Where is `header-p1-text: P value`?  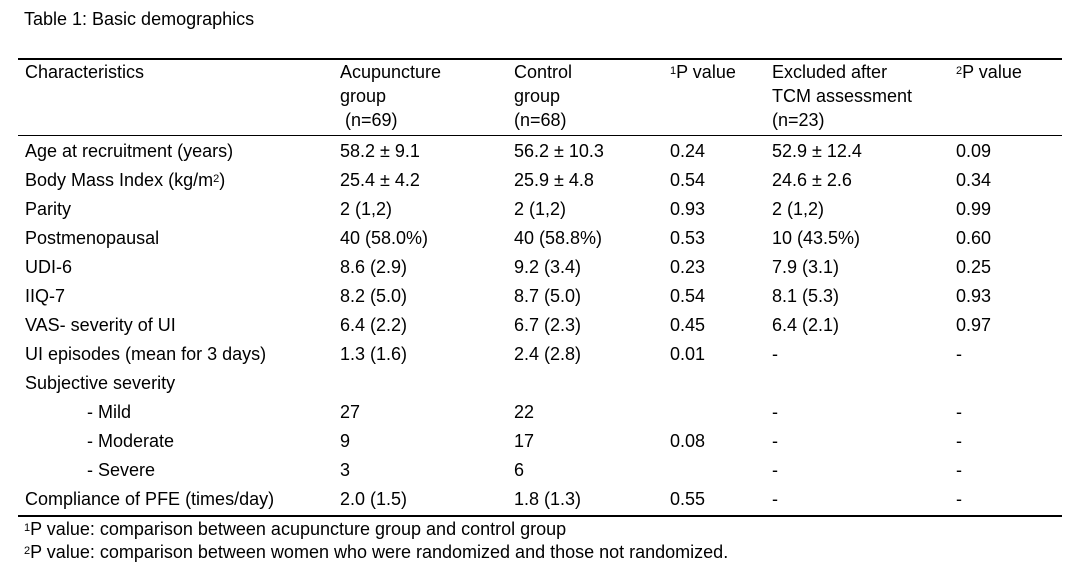 header-p1-text: P value is located at coordinates (706, 72).